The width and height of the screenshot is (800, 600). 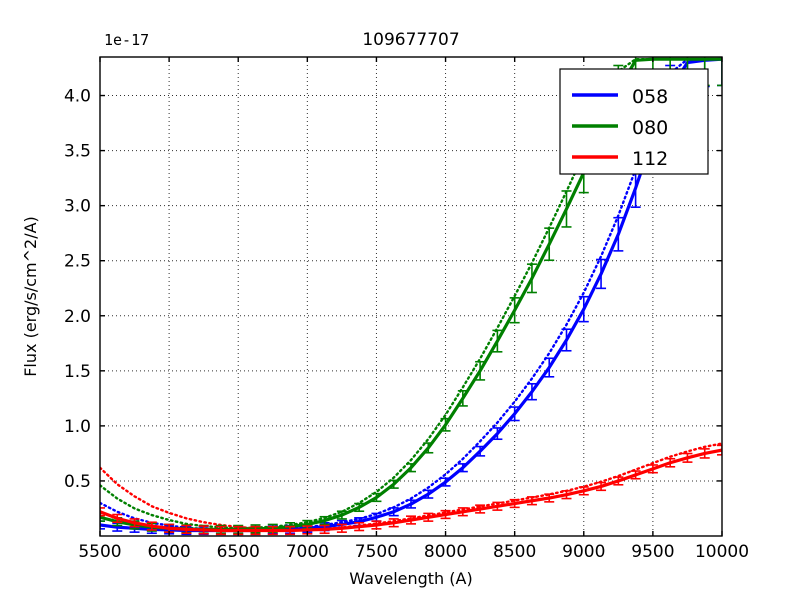 What do you see at coordinates (30, 296) in the screenshot?
I see `y-axis-label: Flux (erg/s/cm^2/A)` at bounding box center [30, 296].